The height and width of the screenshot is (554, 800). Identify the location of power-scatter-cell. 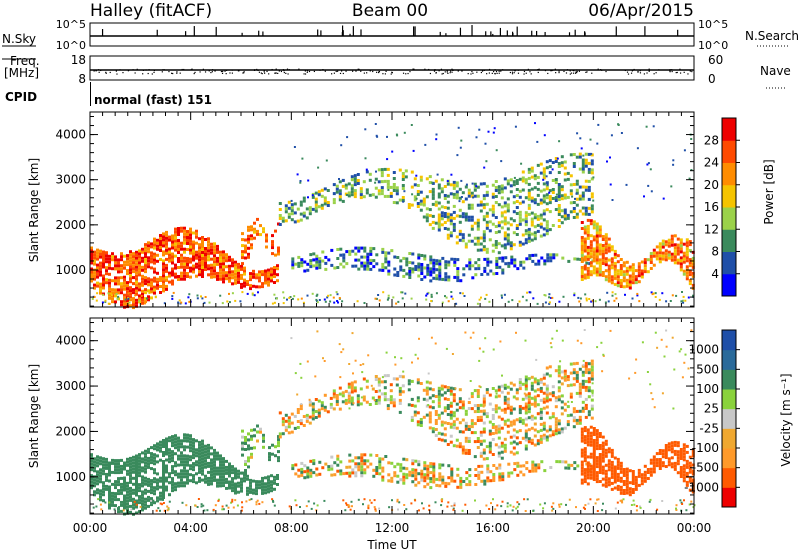
(456, 303).